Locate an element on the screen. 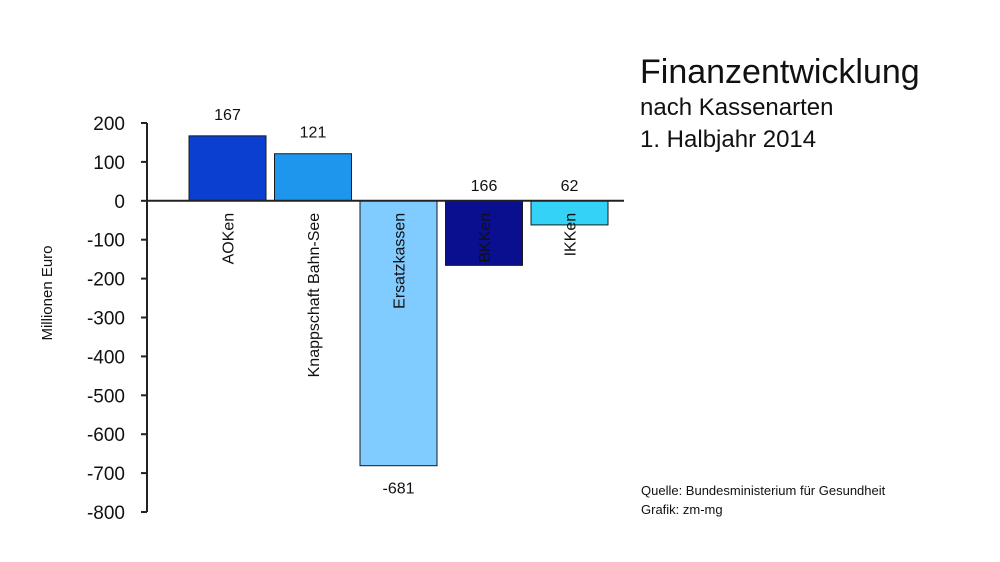 The height and width of the screenshot is (562, 1000). chart-title: Finanzentwicklung is located at coordinates (780, 72).